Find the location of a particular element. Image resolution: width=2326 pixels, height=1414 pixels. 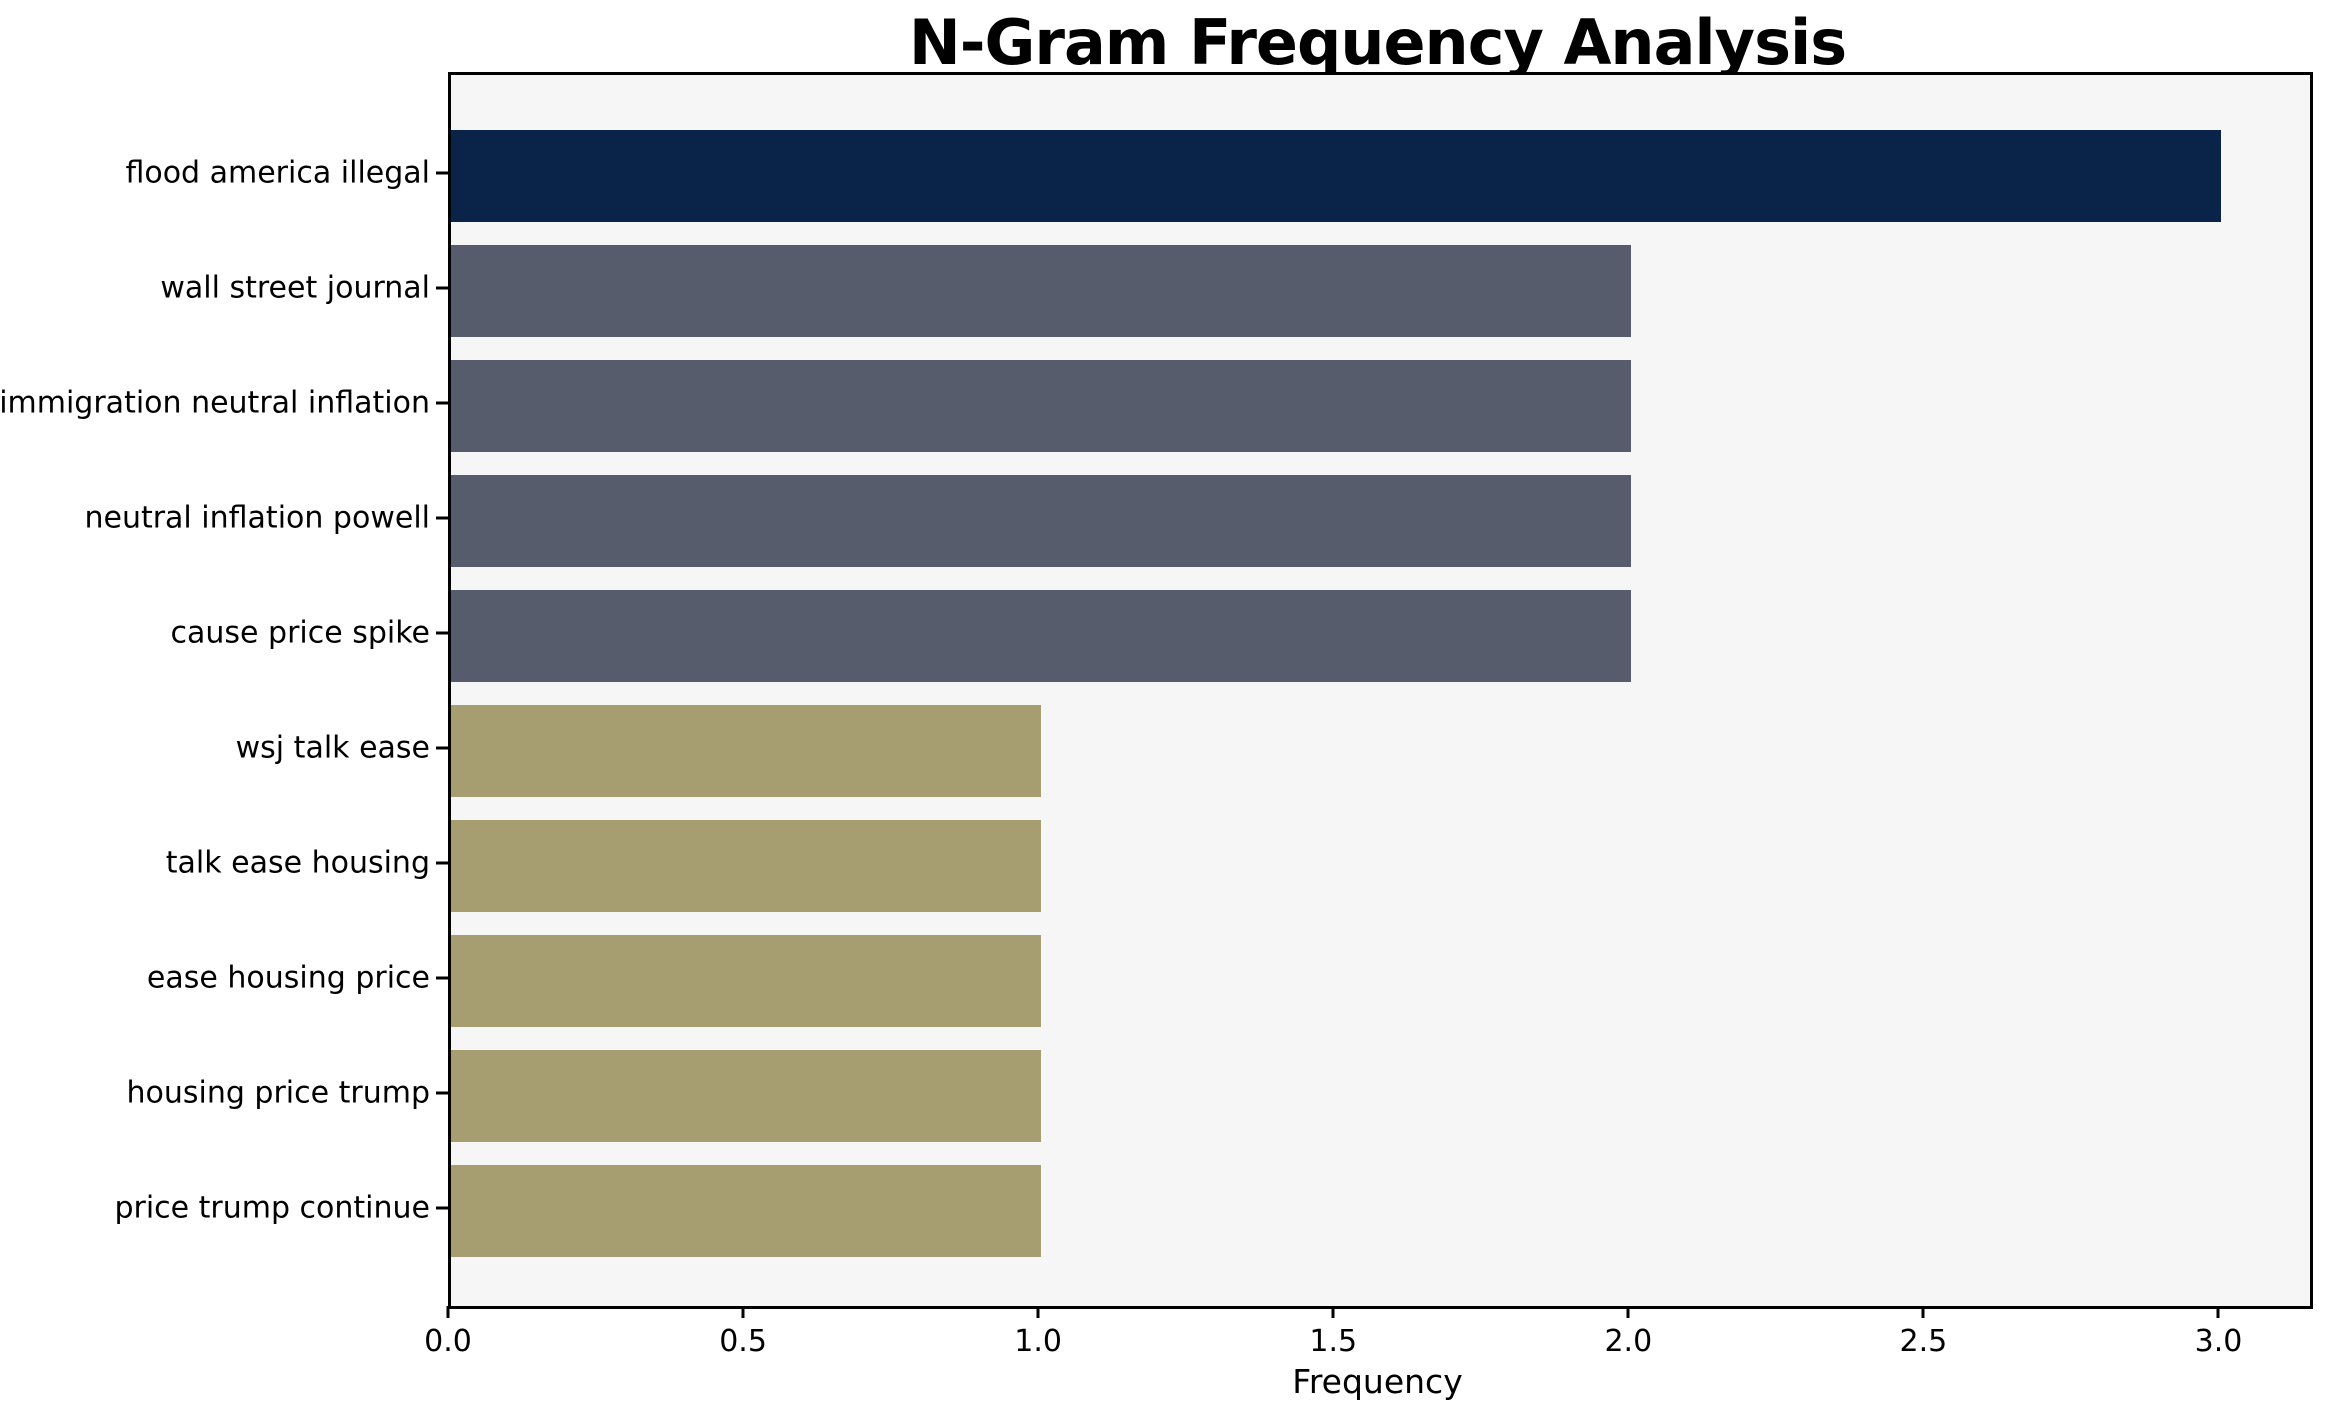

y-category-label: price trump continue is located at coordinates (272, 1208).